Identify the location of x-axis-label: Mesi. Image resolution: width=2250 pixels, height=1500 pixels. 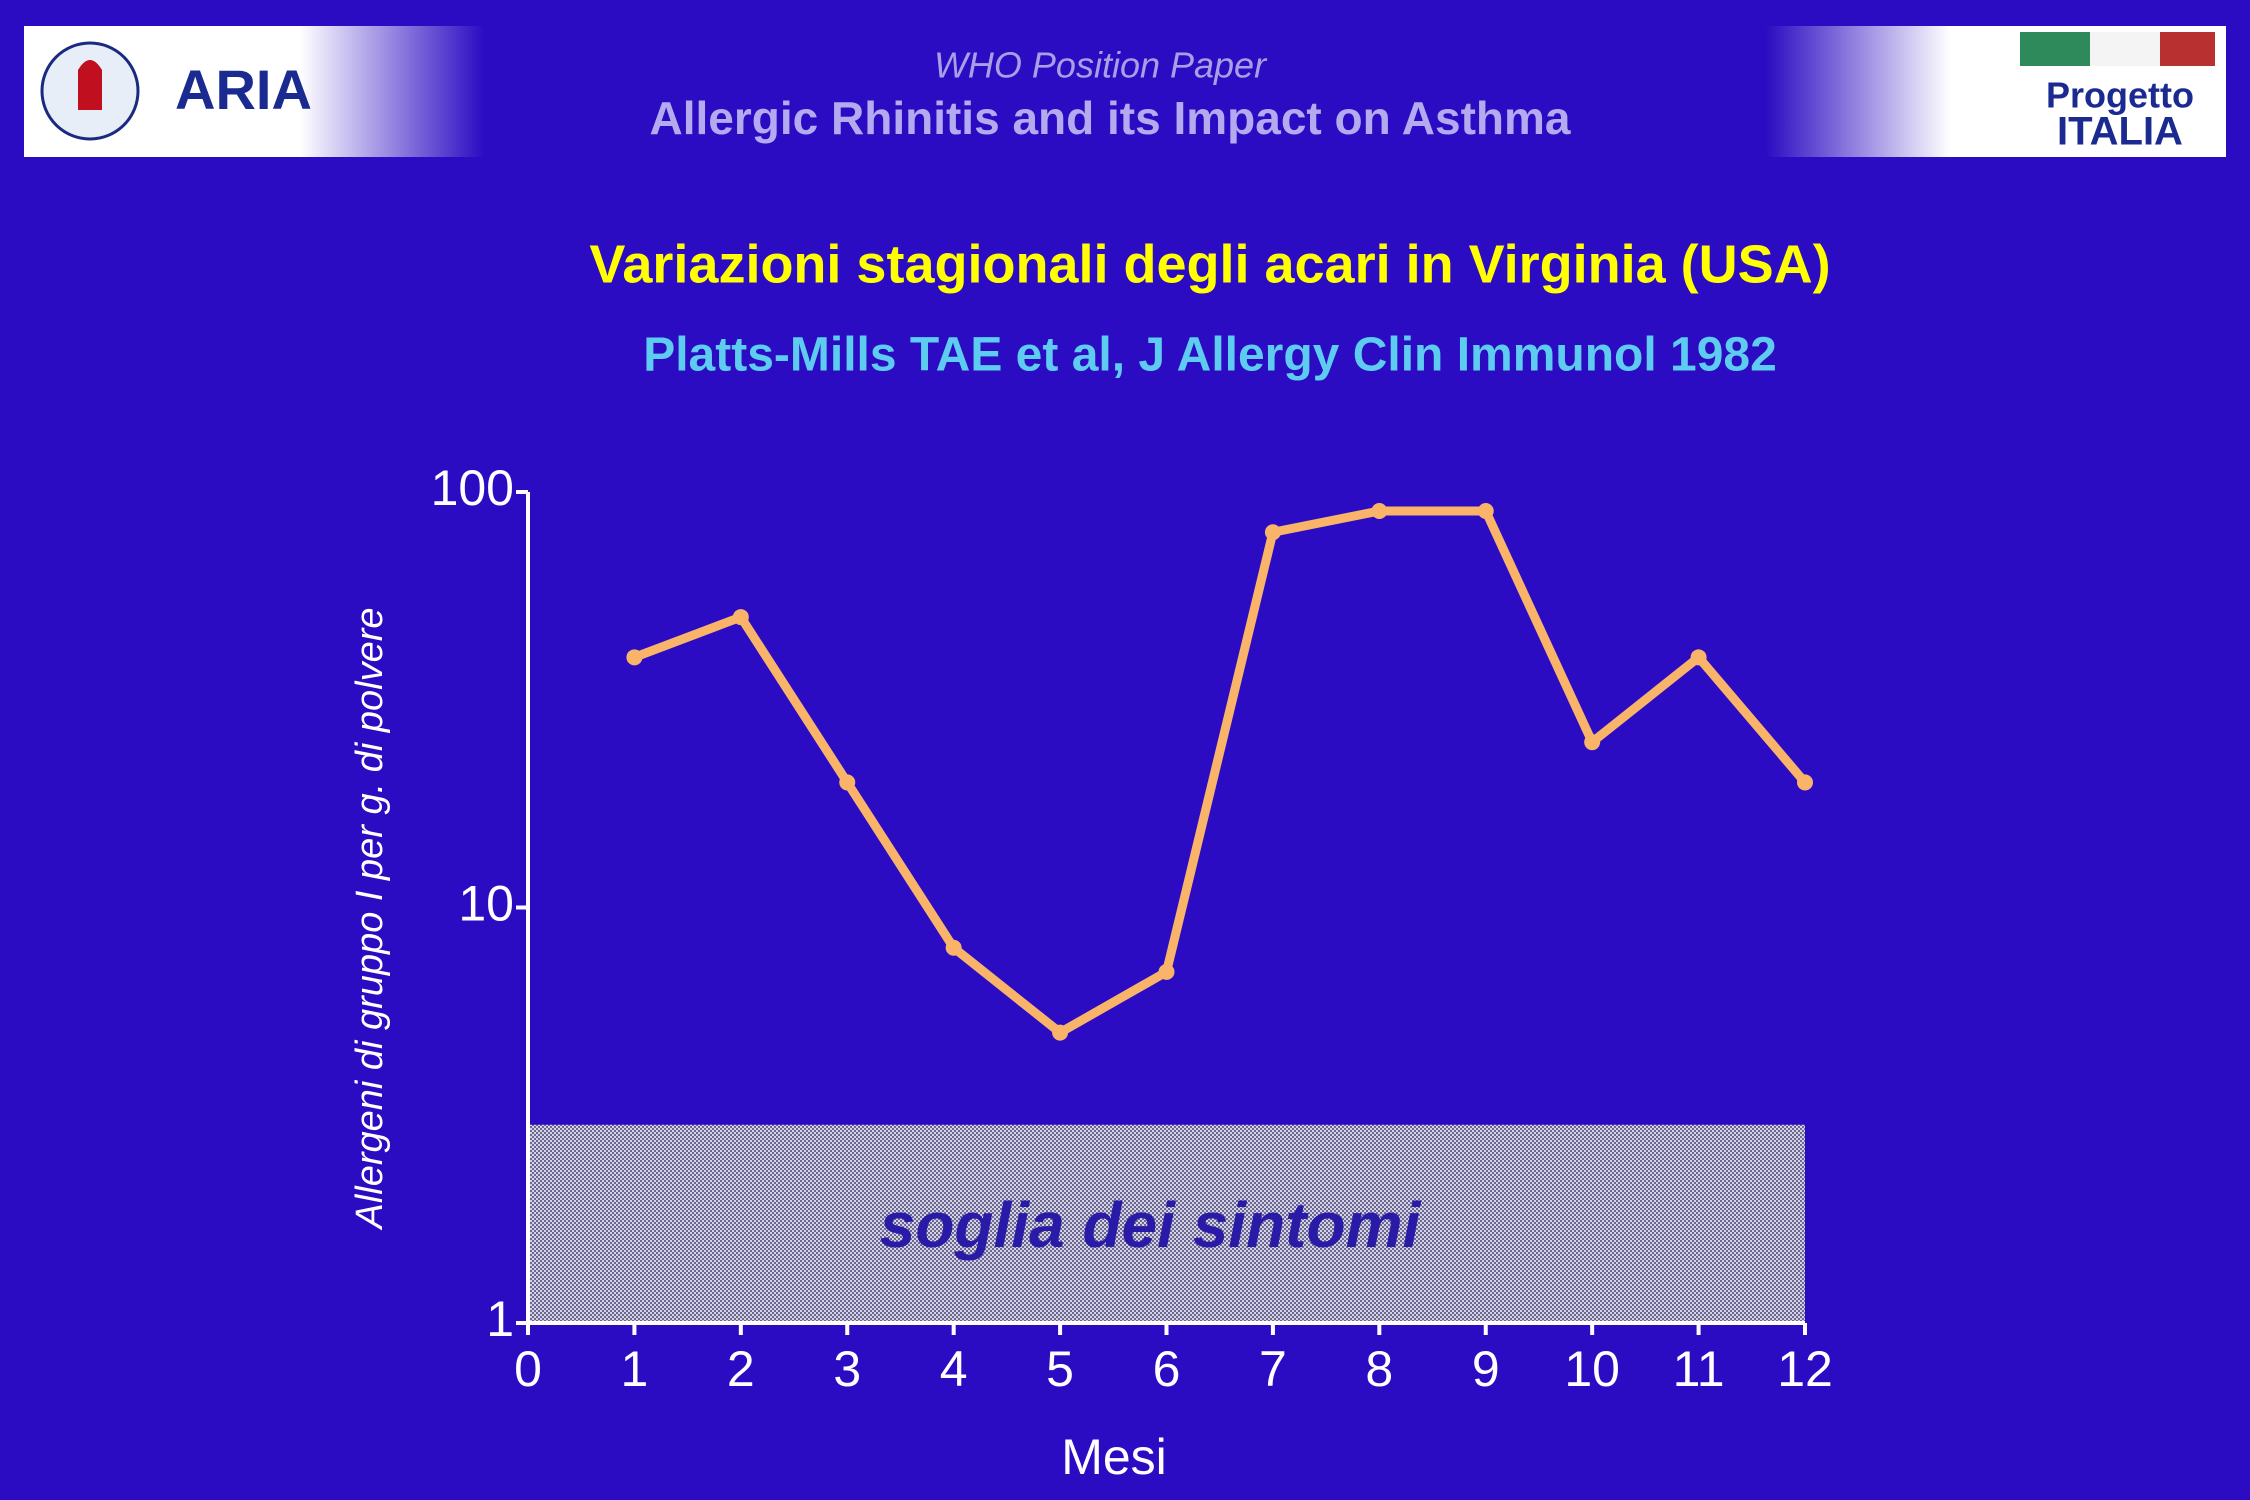
(1114, 1457).